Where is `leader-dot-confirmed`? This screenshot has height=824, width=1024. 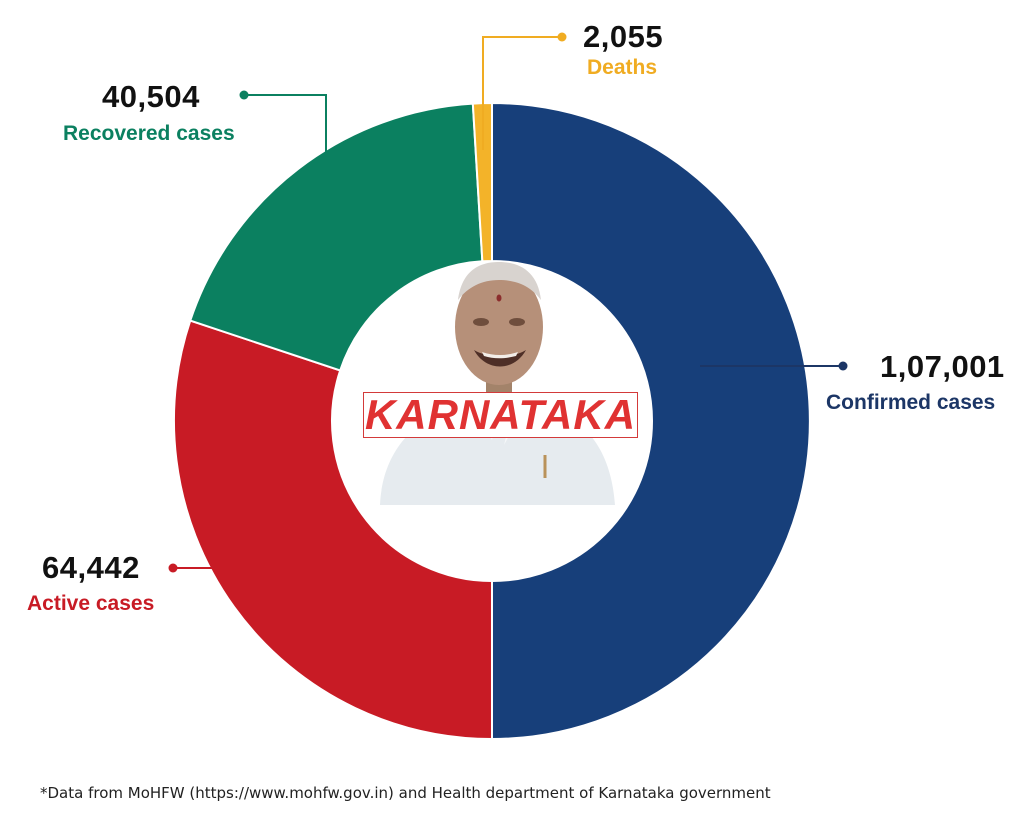
leader-dot-confirmed is located at coordinates (843, 366).